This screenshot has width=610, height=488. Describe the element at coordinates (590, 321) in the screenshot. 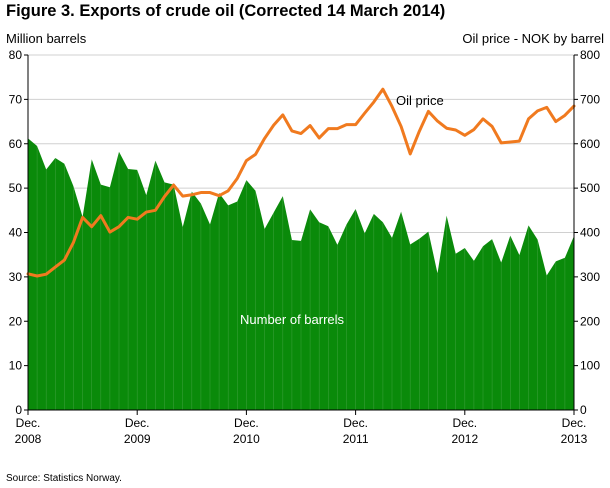

I see `right-tick-label: 200` at that location.